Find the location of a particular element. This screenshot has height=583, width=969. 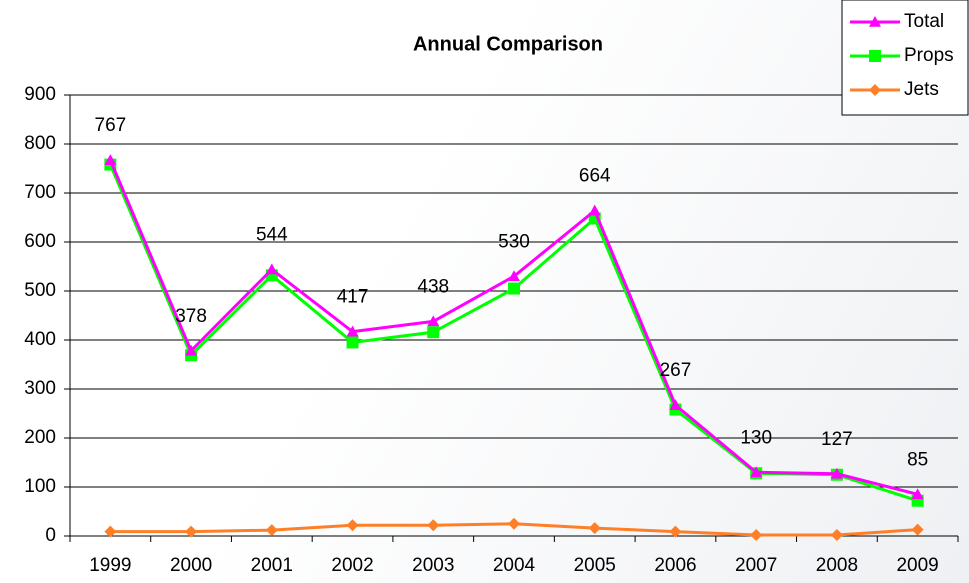

x-tick-label: 2006 is located at coordinates (675, 565).